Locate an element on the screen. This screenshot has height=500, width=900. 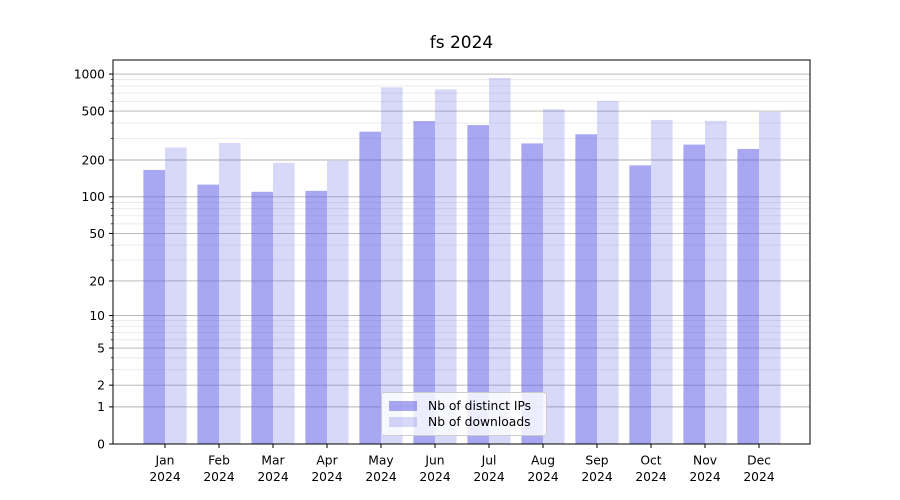
y-tick-label: 500 is located at coordinates (93, 111).